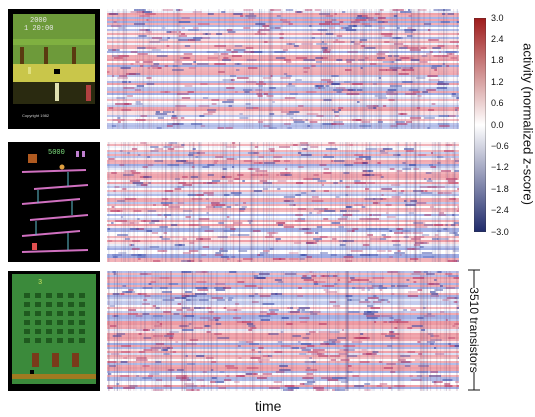  I want to click on colorbar, so click(480, 125).